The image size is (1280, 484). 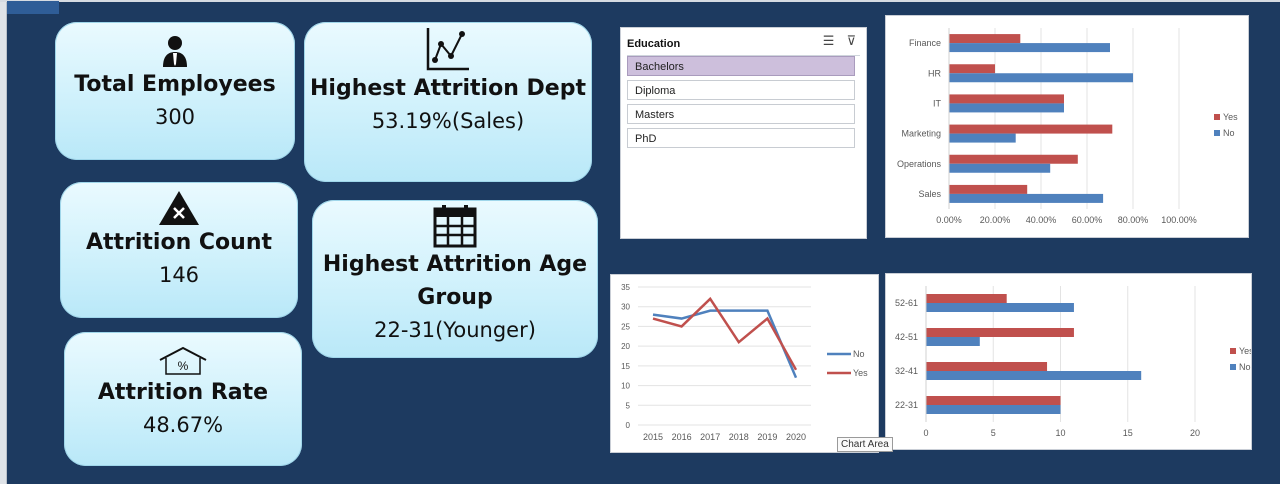 I want to click on category-label: Operations, so click(x=919, y=164).